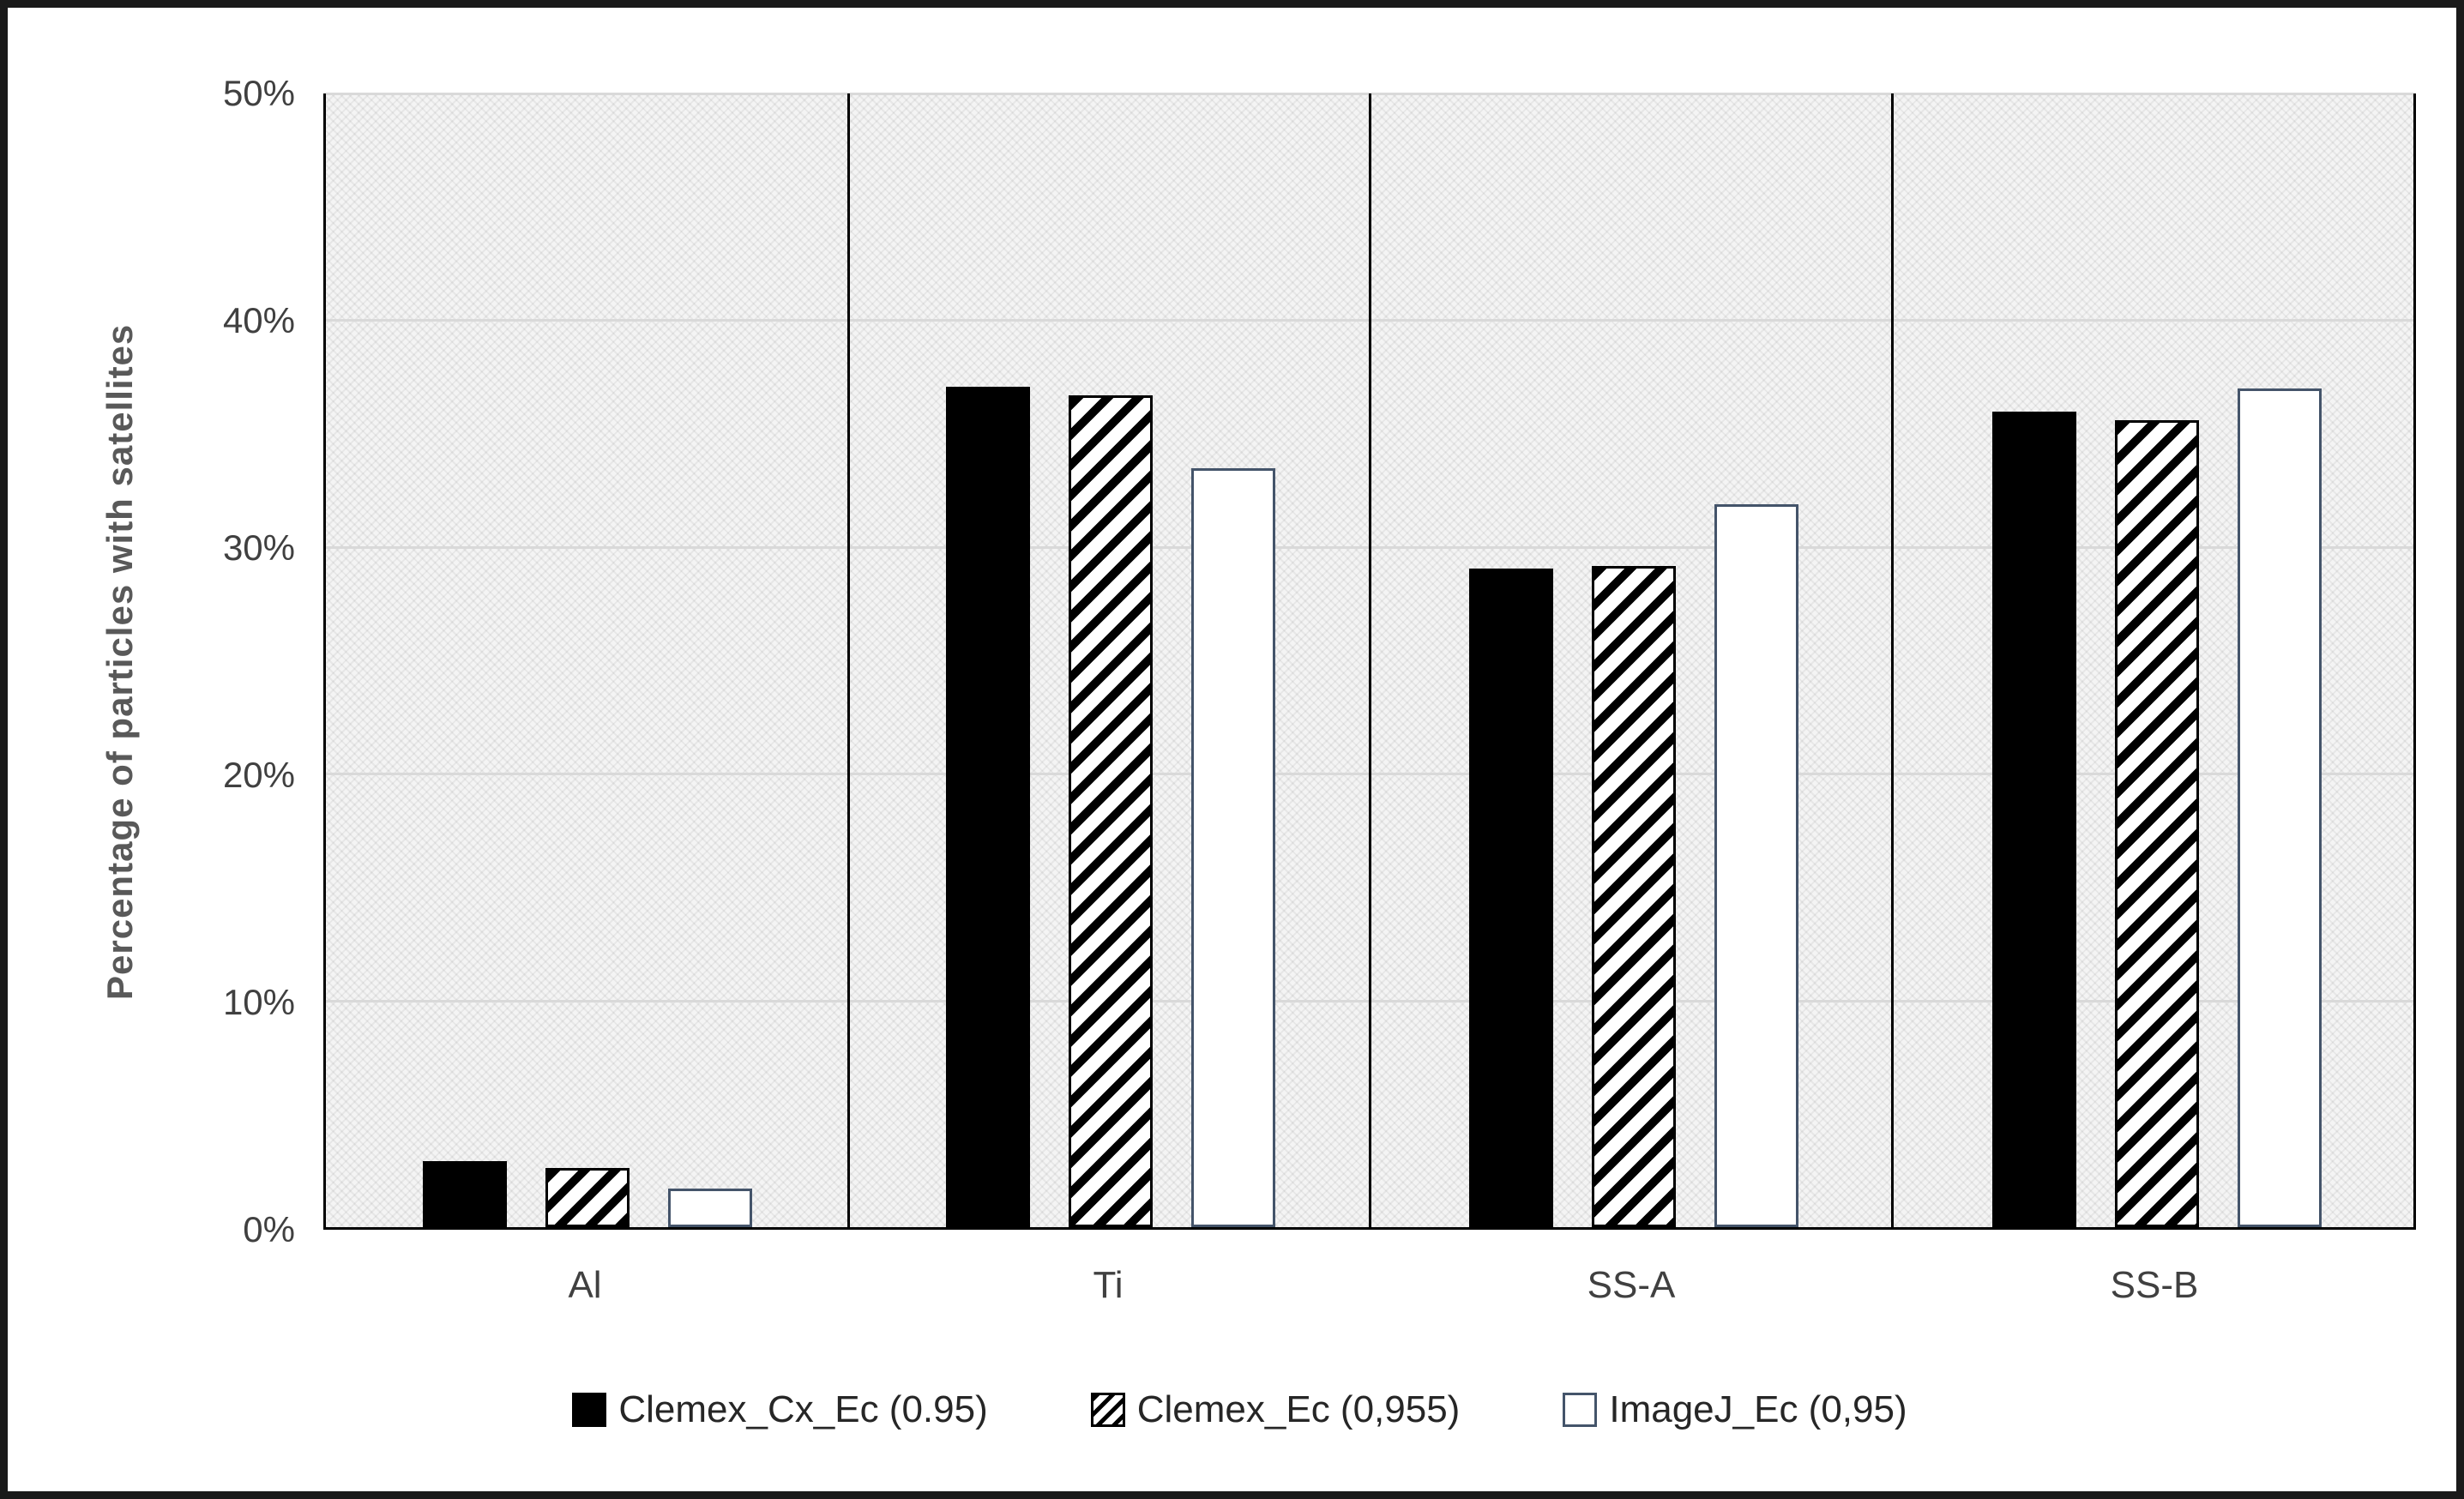  What do you see at coordinates (258, 93) in the screenshot?
I see `y-tick-label-50: 50%` at bounding box center [258, 93].